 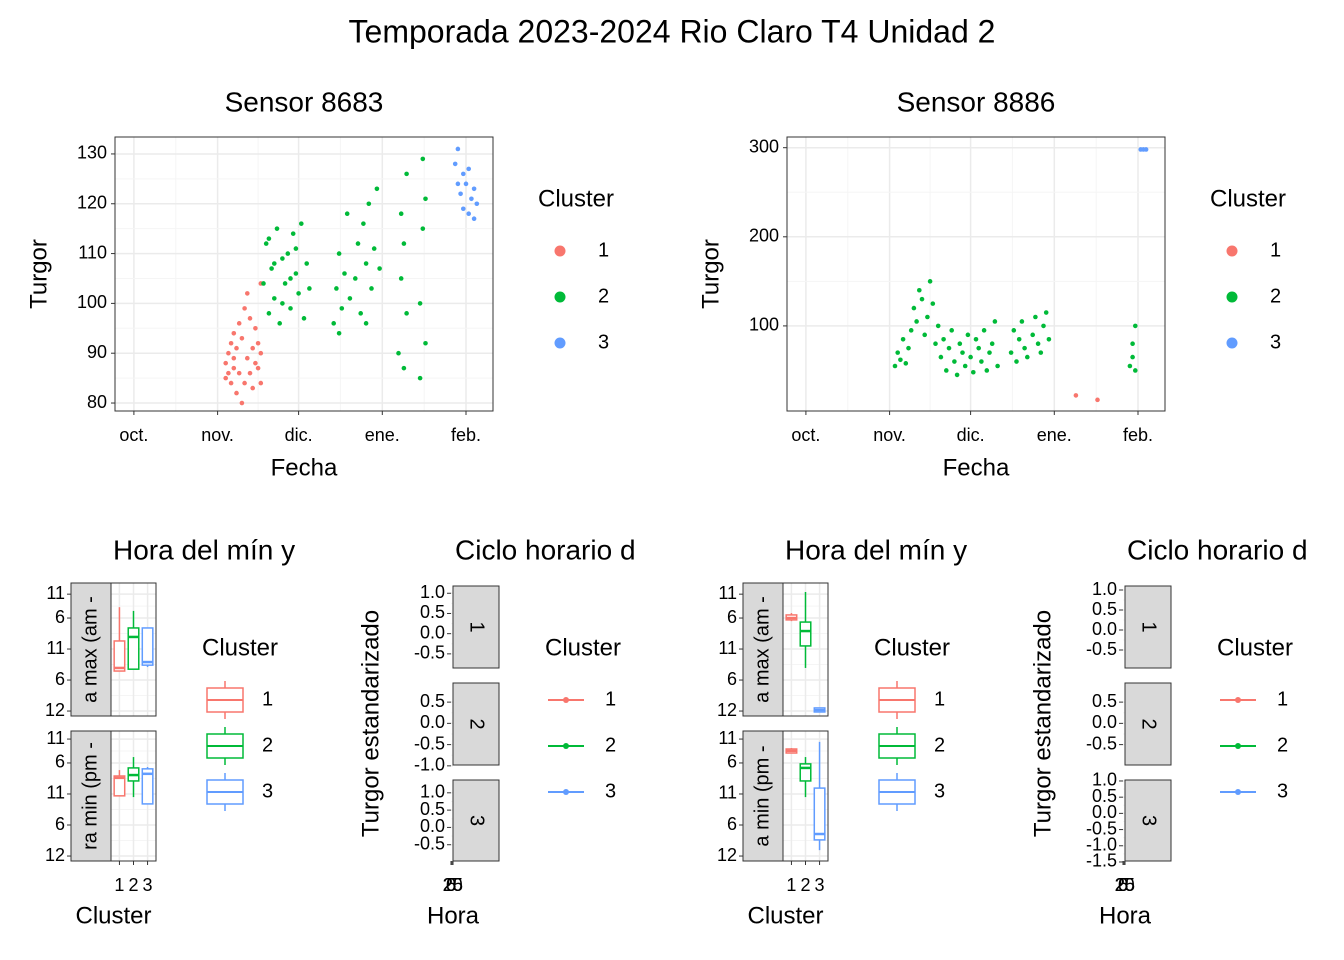 I want to click on legend-key, so click(x=1238, y=700).